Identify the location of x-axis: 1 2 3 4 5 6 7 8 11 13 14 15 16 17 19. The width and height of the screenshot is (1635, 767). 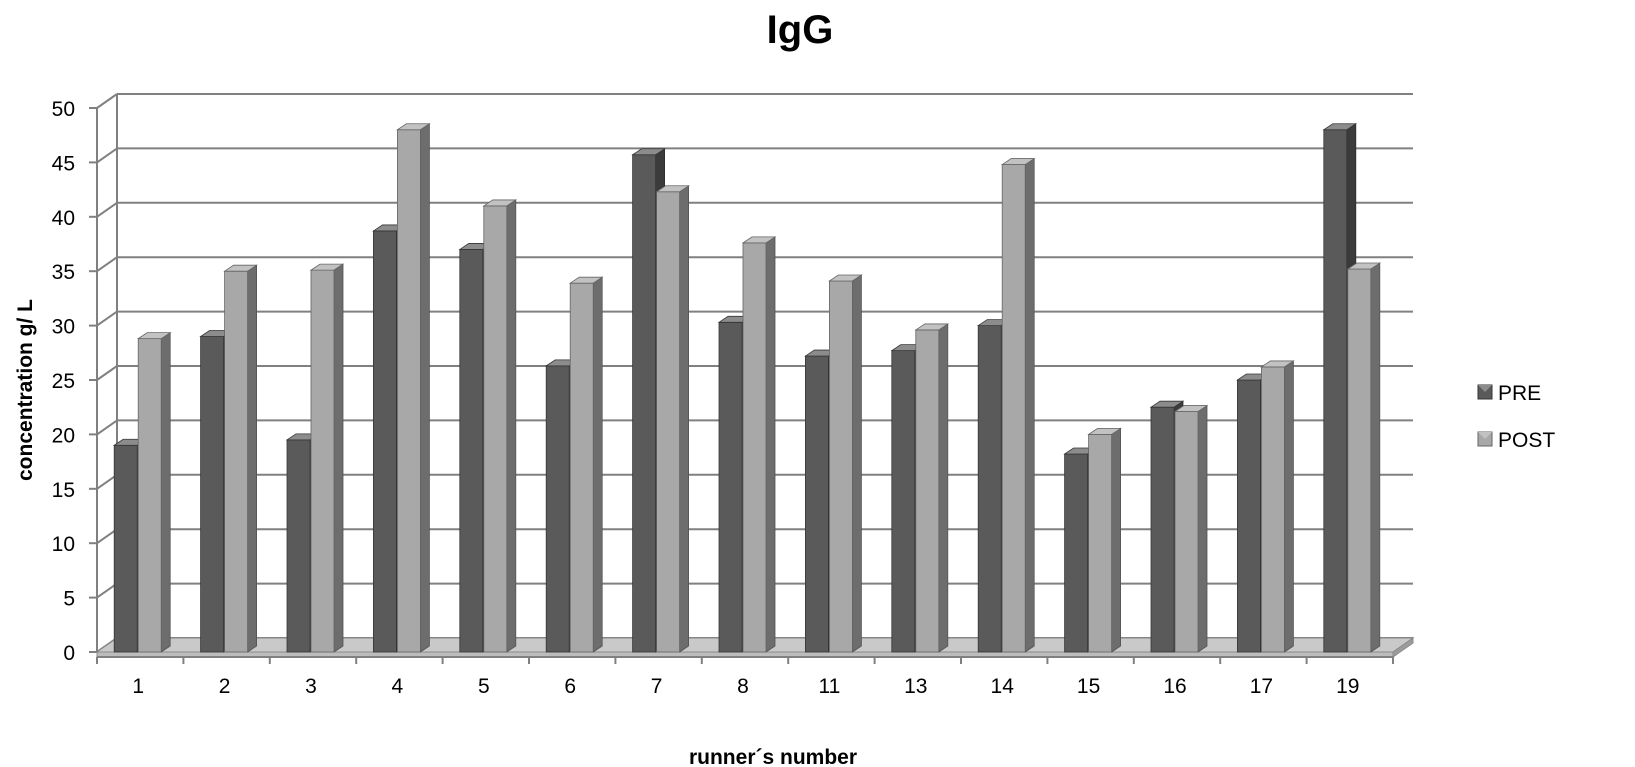
(745, 677).